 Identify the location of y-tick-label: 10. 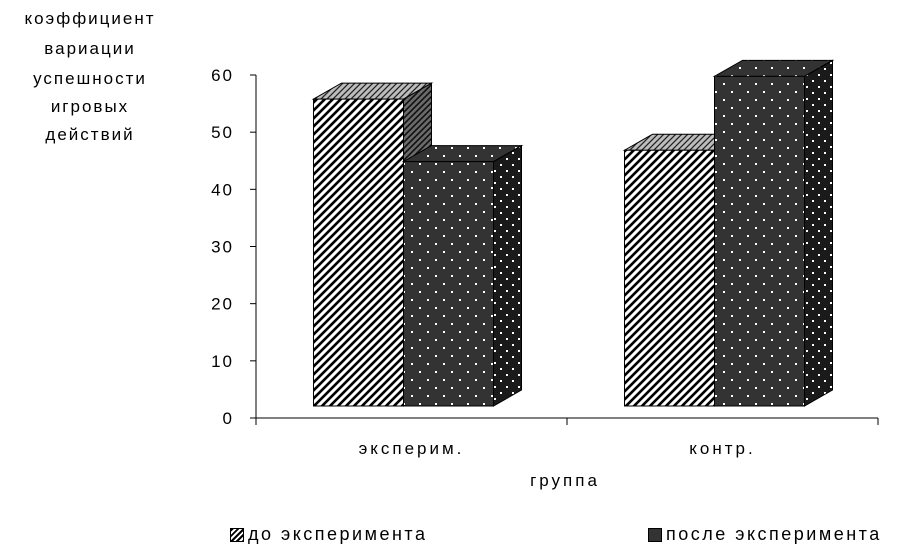
(222, 361).